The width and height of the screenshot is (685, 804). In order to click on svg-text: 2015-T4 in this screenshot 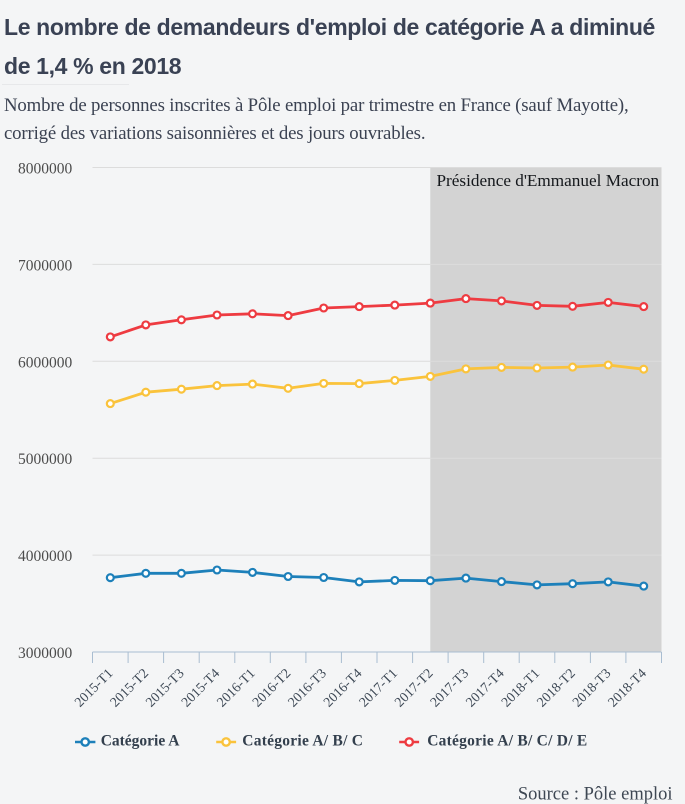, I will do `click(200, 687)`.